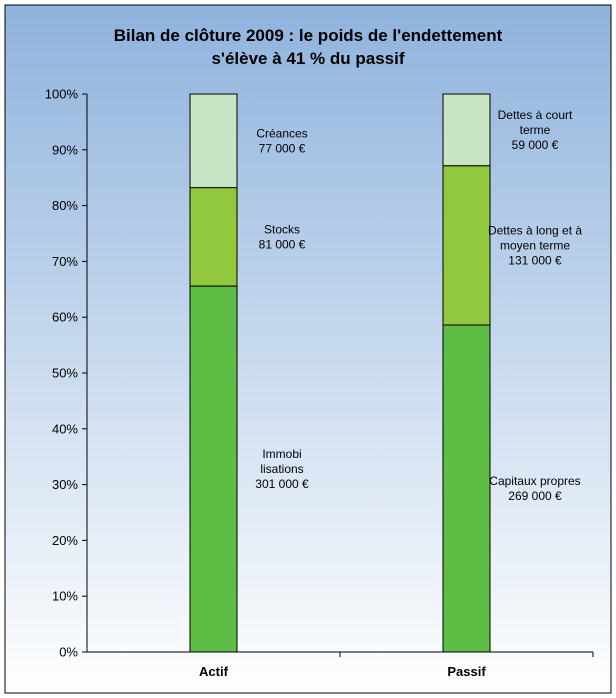  What do you see at coordinates (307, 58) in the screenshot?
I see `chart-title-line-2: s'élève à 41 % du passif` at bounding box center [307, 58].